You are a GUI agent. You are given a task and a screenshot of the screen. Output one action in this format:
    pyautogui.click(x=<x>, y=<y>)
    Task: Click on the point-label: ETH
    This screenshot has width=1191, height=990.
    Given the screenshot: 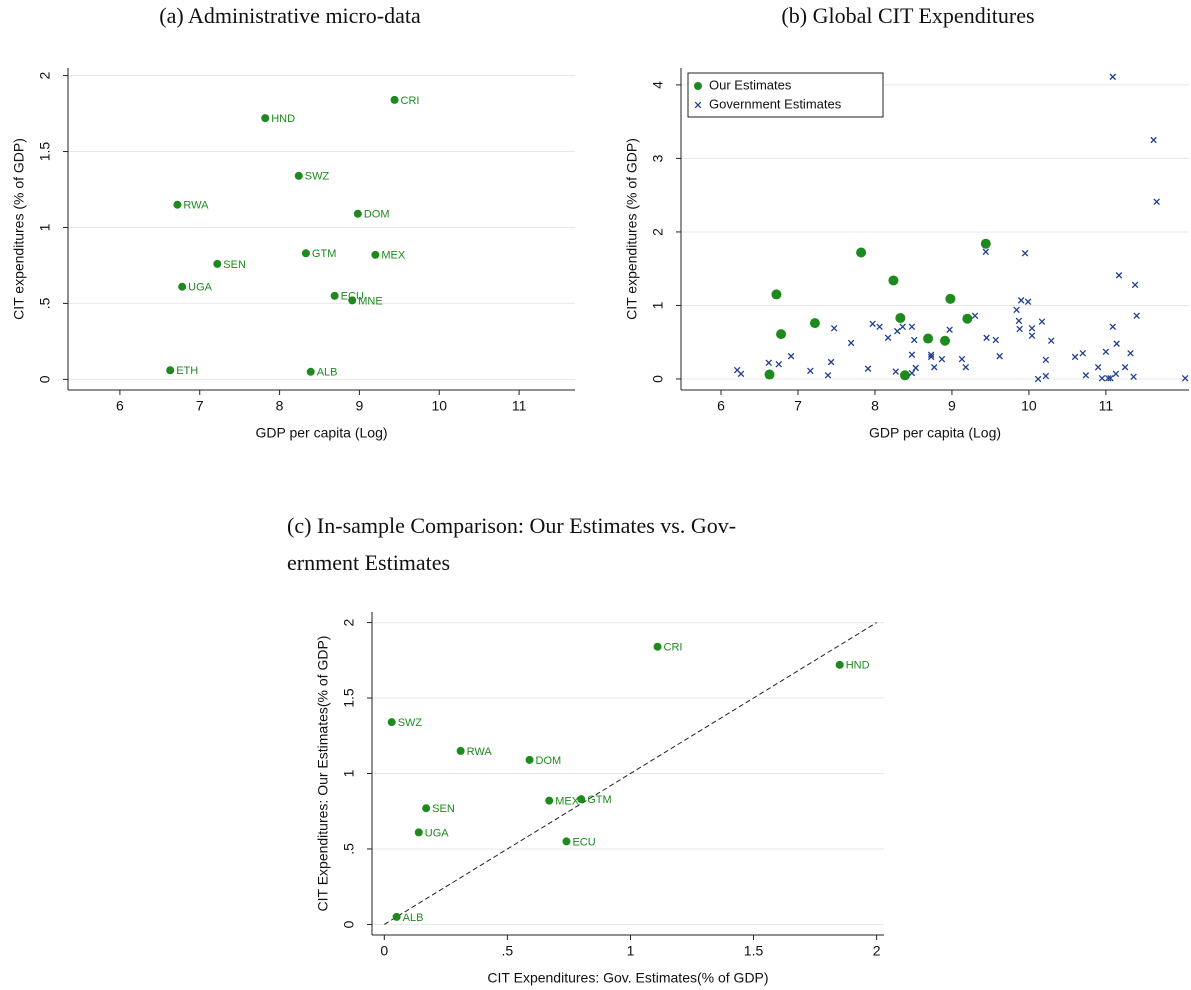 What is the action you would take?
    pyautogui.click(x=187, y=371)
    